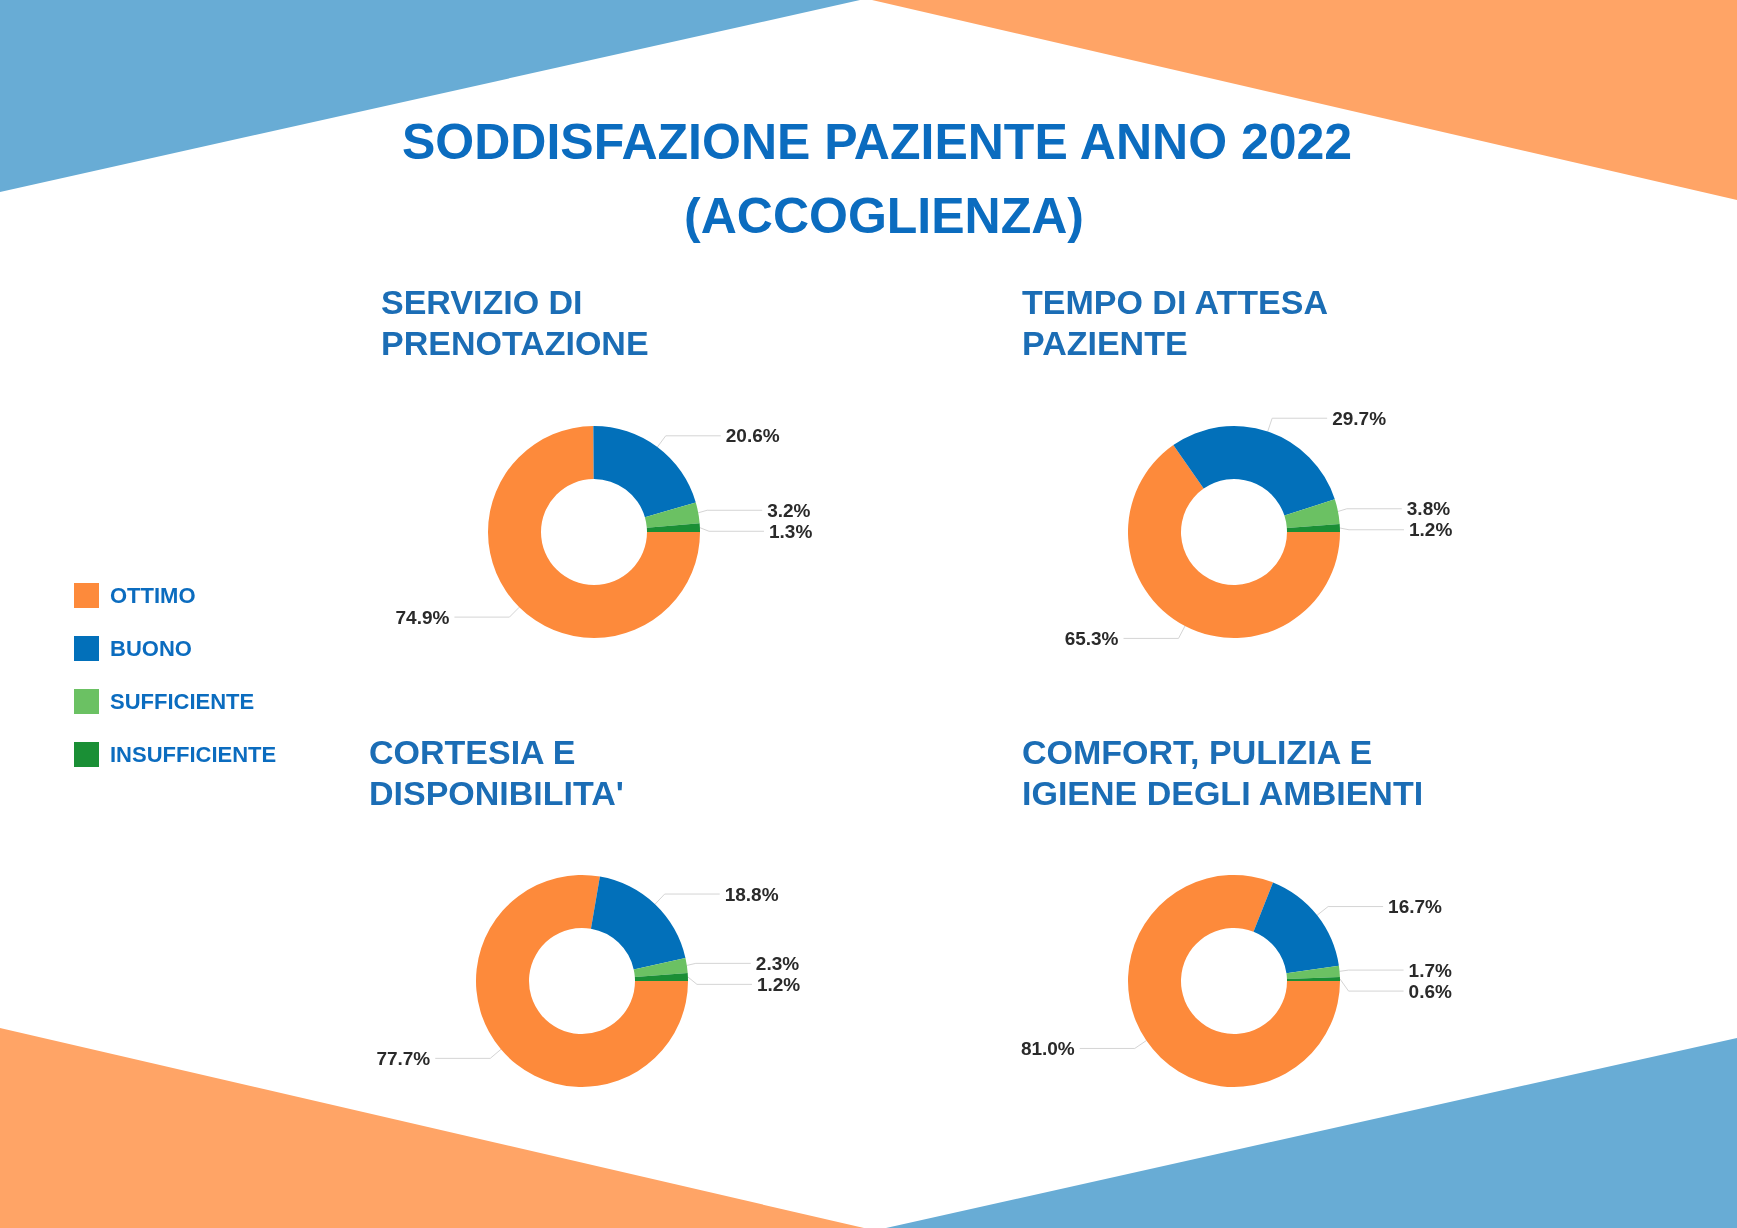  What do you see at coordinates (1179, 322) in the screenshot?
I see `slice-label: TEMPO DI ATTESA PAZIENTE` at bounding box center [1179, 322].